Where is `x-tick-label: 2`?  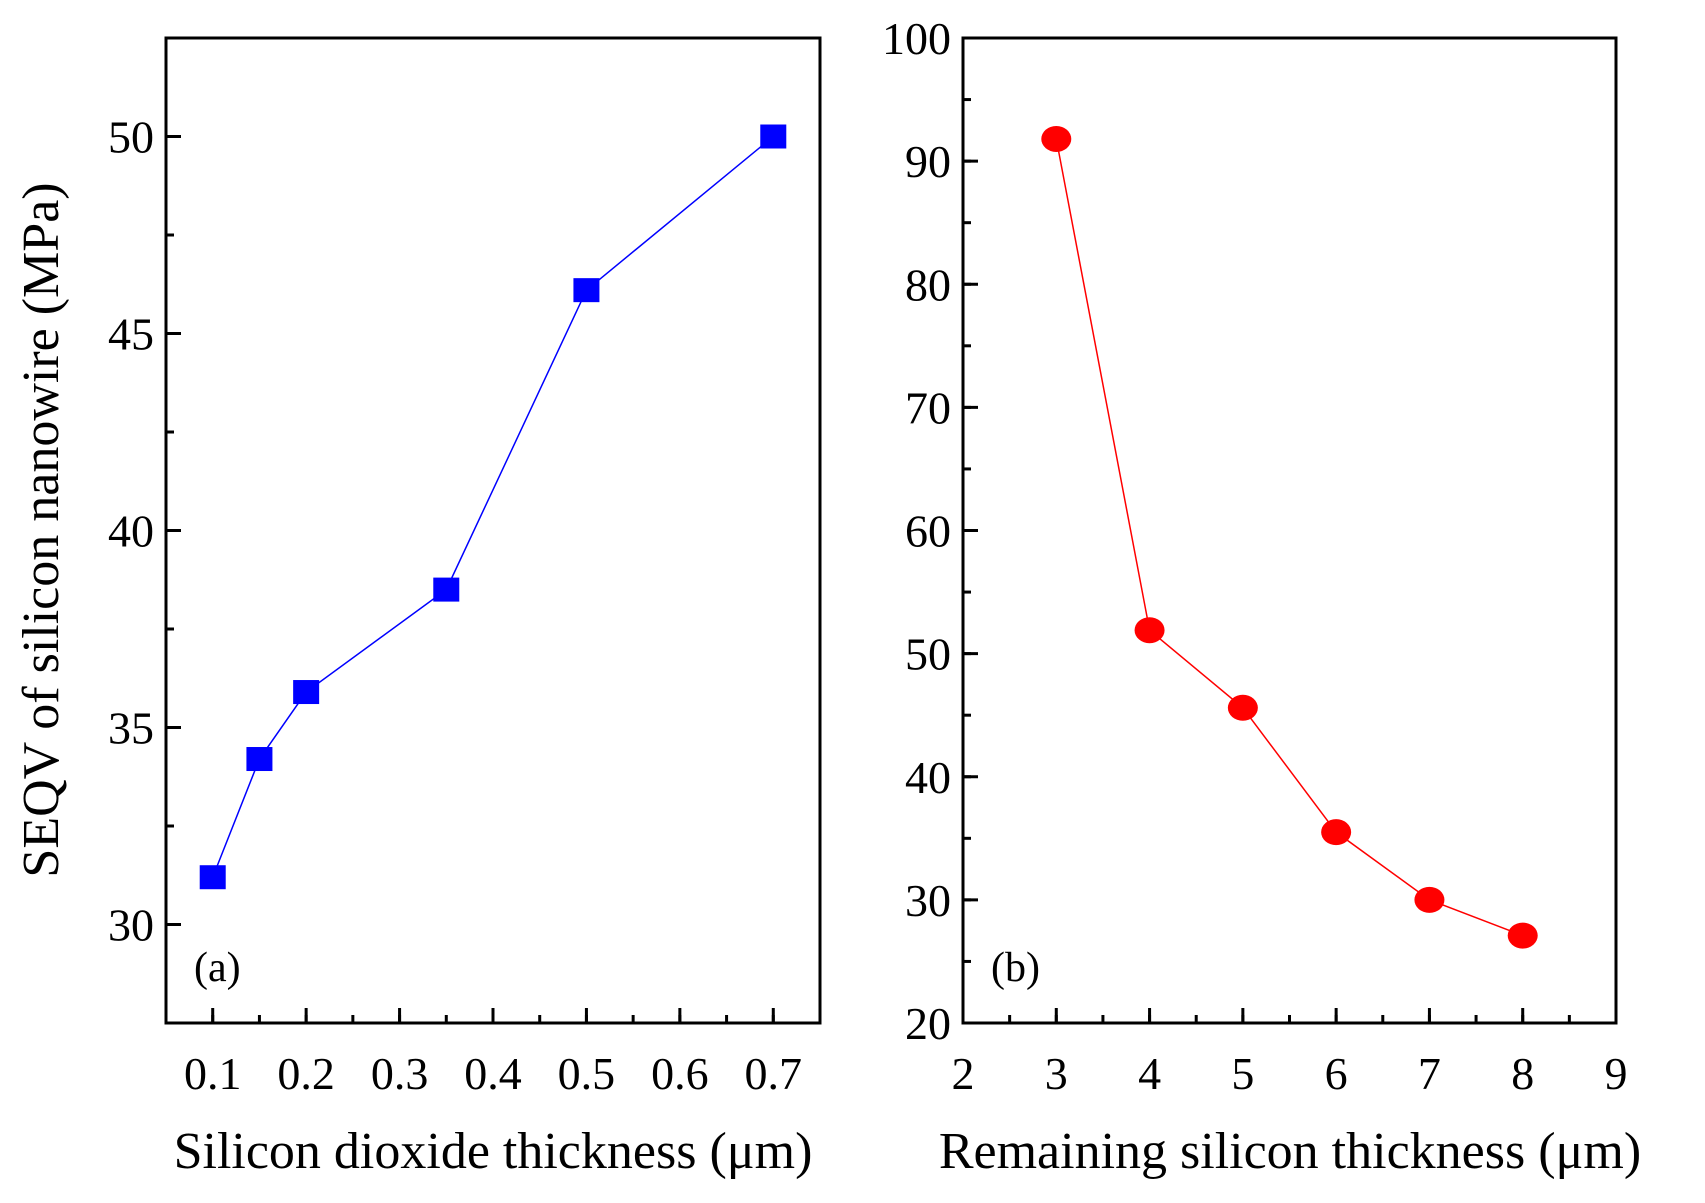 x-tick-label: 2 is located at coordinates (963, 1073).